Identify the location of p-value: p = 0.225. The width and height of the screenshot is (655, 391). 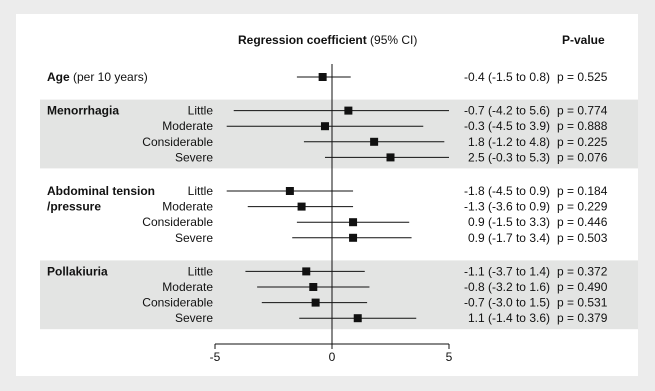
(582, 142).